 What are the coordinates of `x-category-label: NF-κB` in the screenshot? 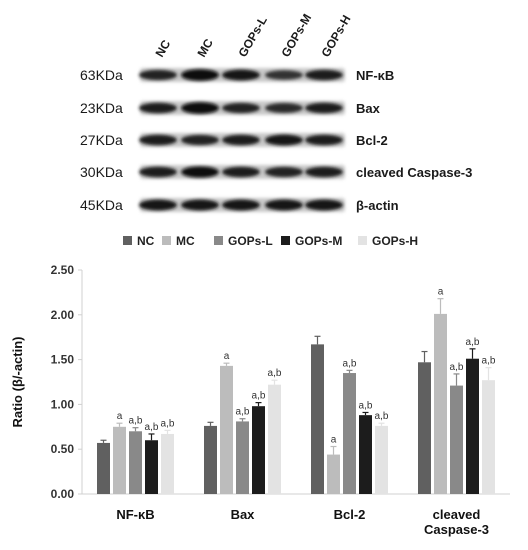 It's located at (135, 514).